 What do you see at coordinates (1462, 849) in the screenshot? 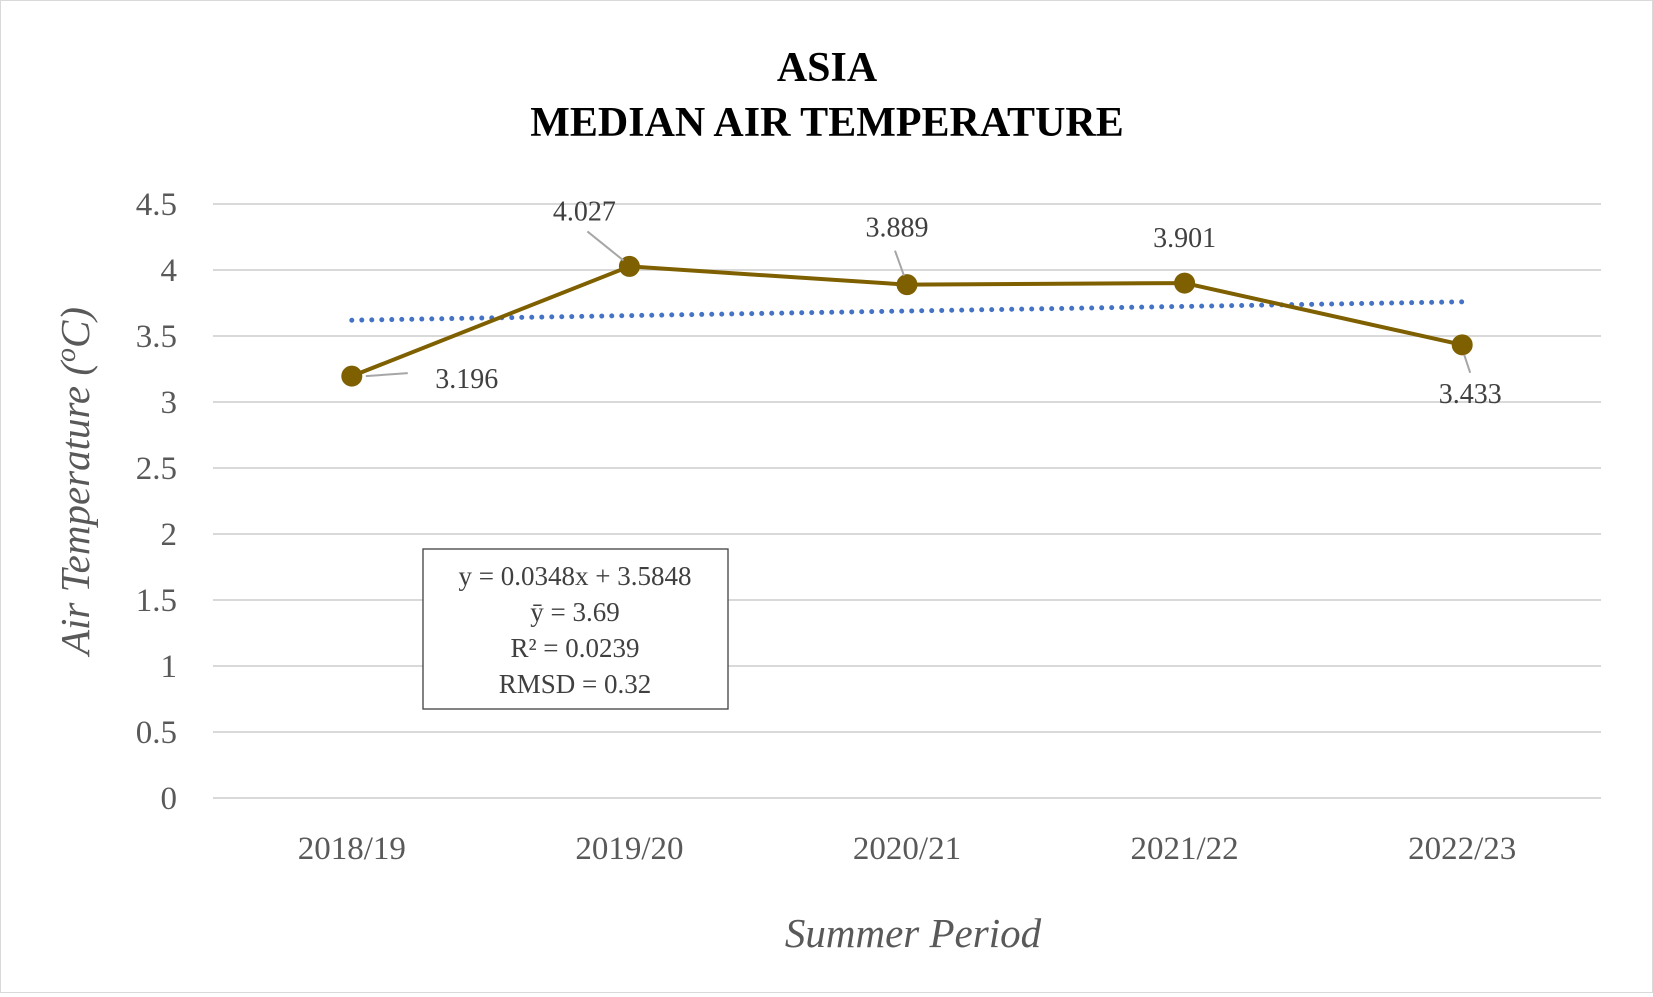
I see `x-tick-label: 2022/23` at bounding box center [1462, 849].